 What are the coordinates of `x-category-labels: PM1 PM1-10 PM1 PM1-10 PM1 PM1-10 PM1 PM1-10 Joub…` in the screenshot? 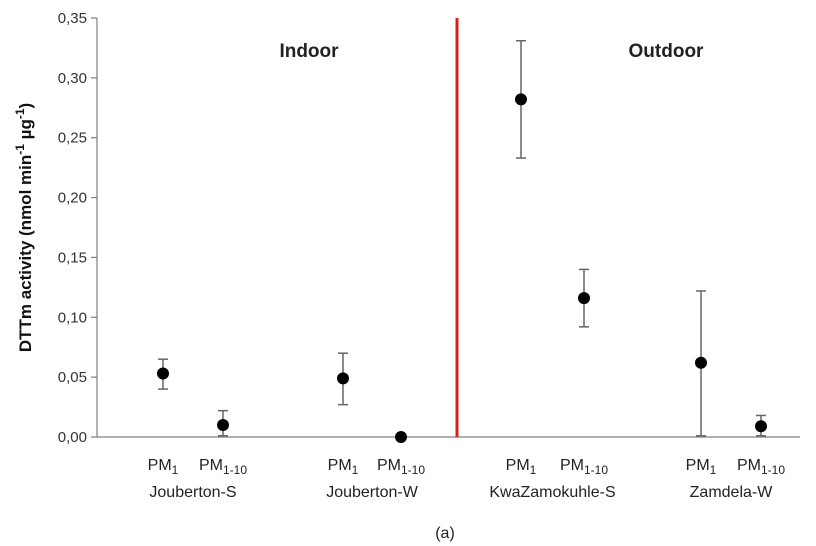 It's located at (467, 479).